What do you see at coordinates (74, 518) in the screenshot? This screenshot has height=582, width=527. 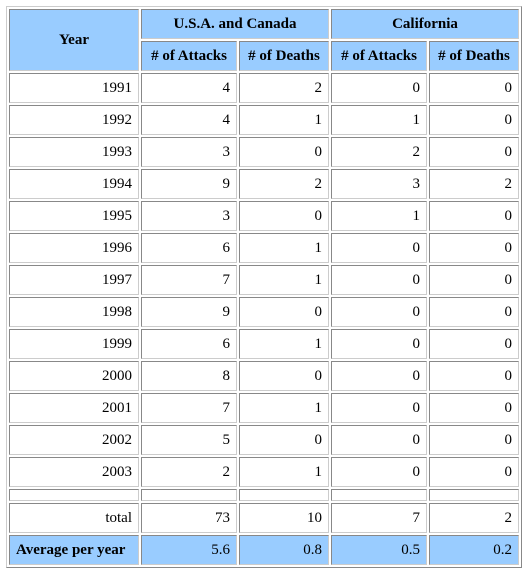 I see `row-label: total` at bounding box center [74, 518].